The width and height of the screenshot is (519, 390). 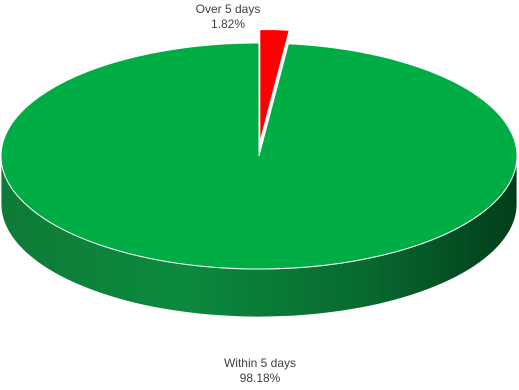 I want to click on slice-label-over-5-days: Over 5 days 1.82%, so click(x=228, y=17).